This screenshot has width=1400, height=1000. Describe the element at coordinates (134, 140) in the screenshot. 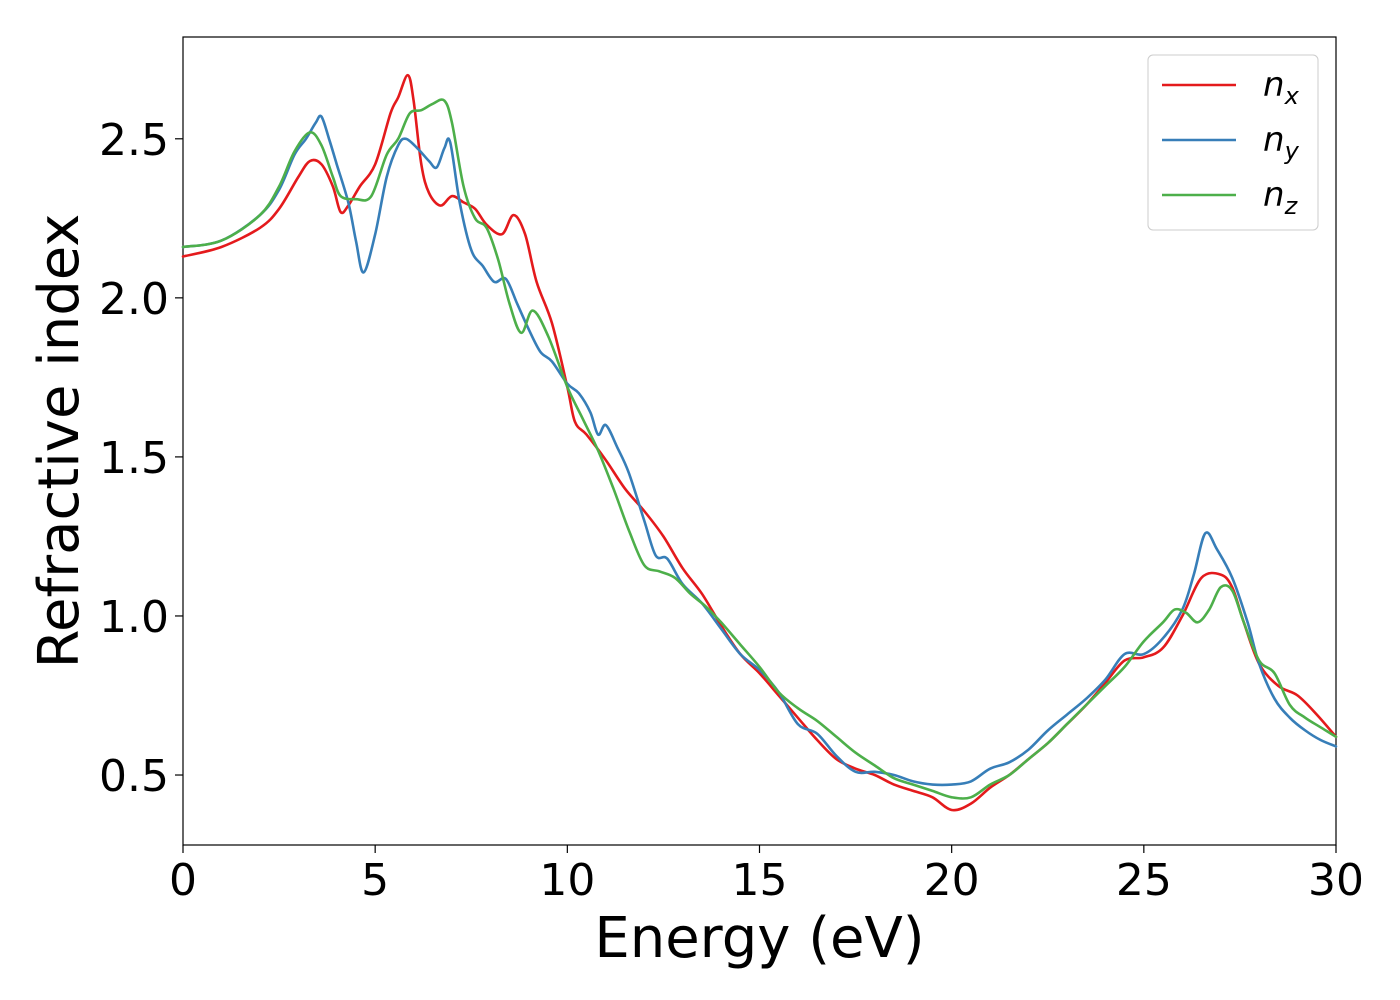

I see `y-tick-label: 2.5` at that location.